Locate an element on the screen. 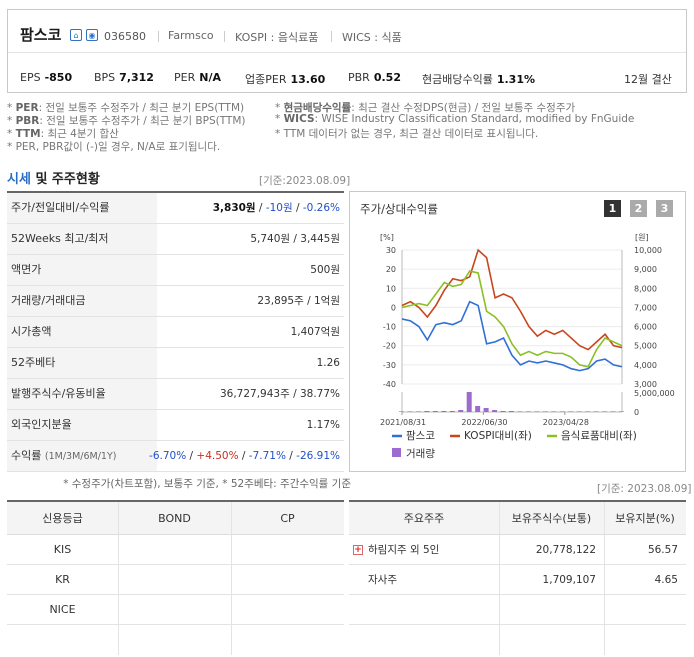 Image resolution: width=694 pixels, height=657 pixels. metric-dividend-yield: 현금배당수익률 1.31% is located at coordinates (479, 79).